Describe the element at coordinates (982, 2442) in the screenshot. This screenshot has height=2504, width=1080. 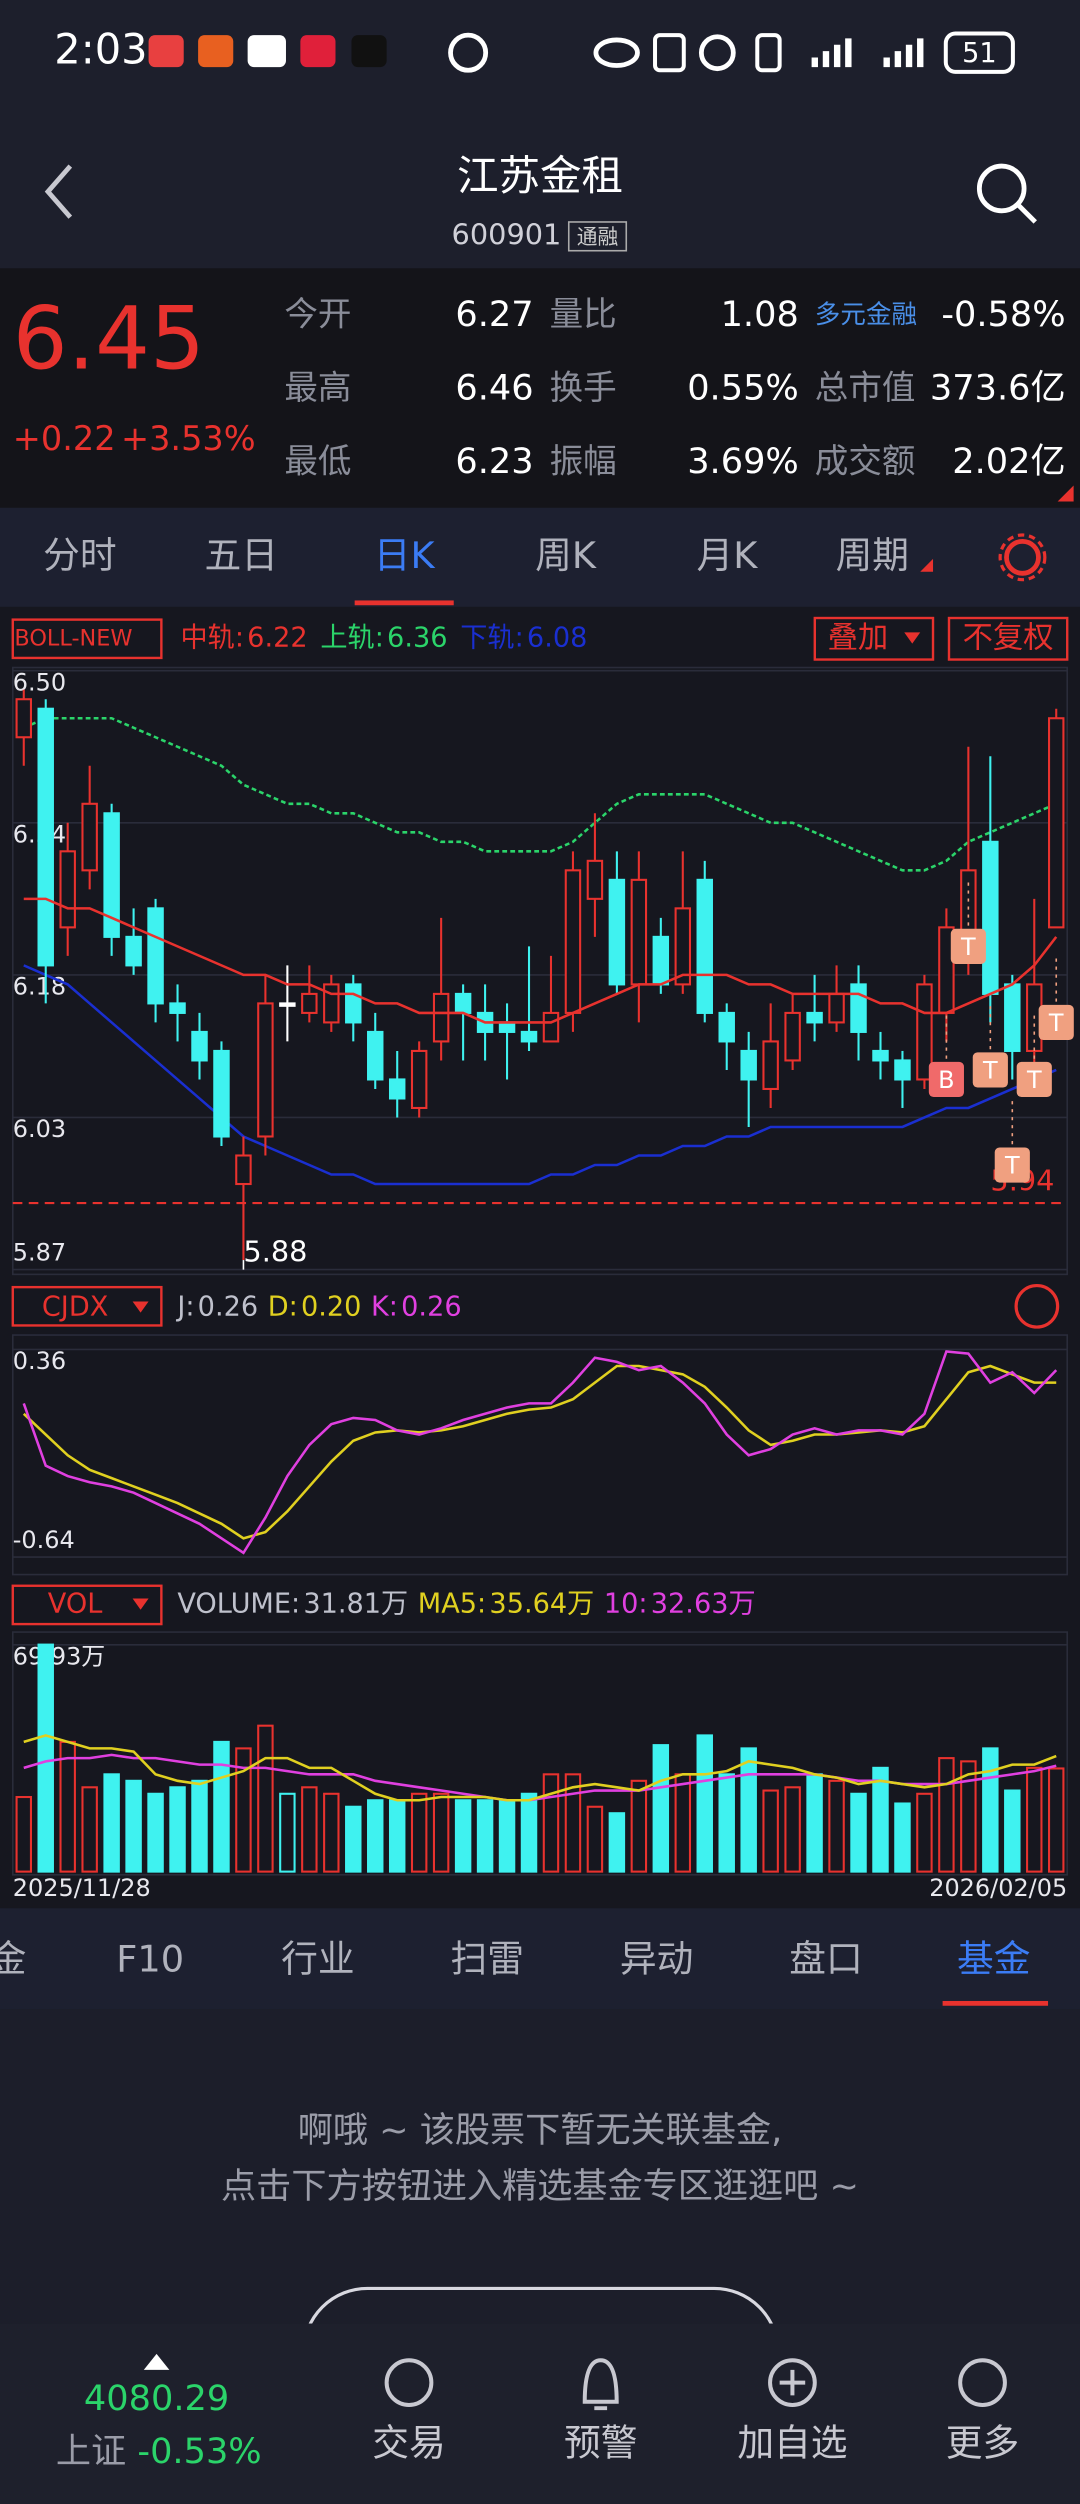
I see `nav-item: 更多` at that location.